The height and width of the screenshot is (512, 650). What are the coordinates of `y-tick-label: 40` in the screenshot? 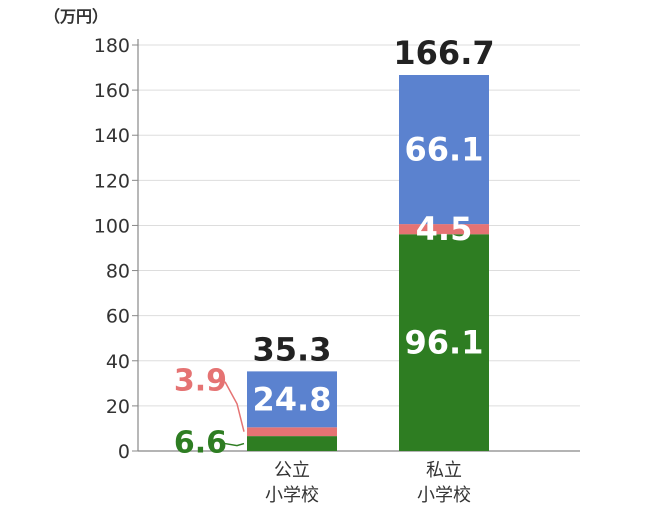 It's located at (118, 362).